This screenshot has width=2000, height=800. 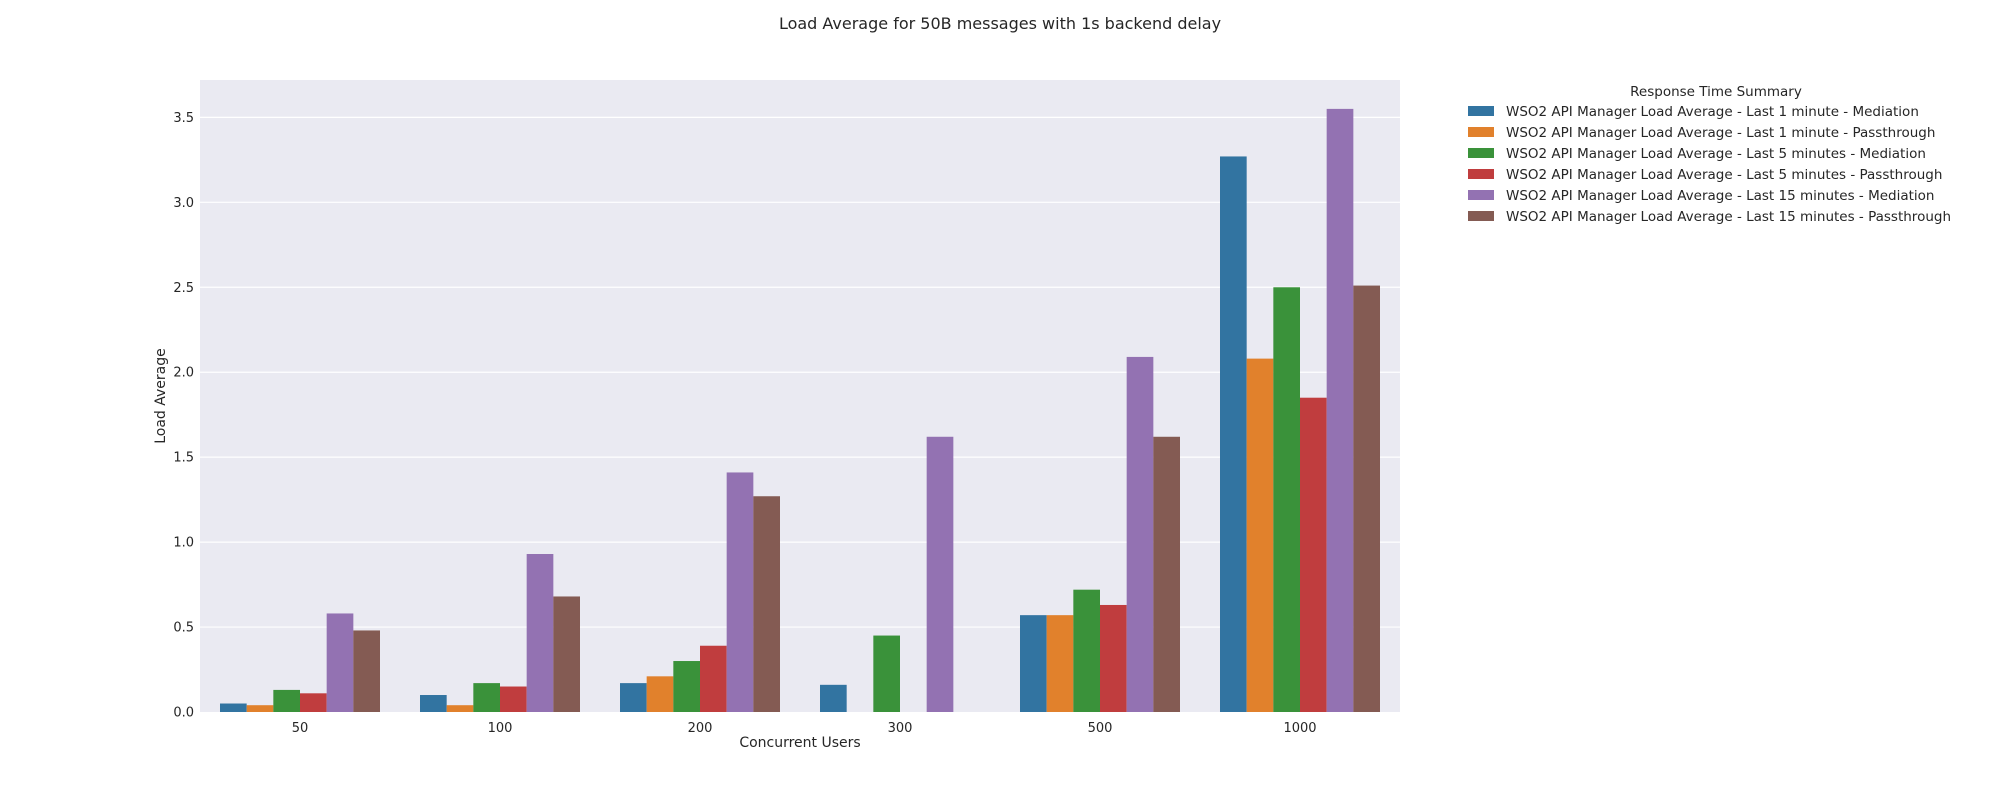 What do you see at coordinates (183, 416) in the screenshot?
I see `y-axis-ticks: 0.0 0.5 1.0 1.5 2.0 2.5 3.0 3.5` at bounding box center [183, 416].